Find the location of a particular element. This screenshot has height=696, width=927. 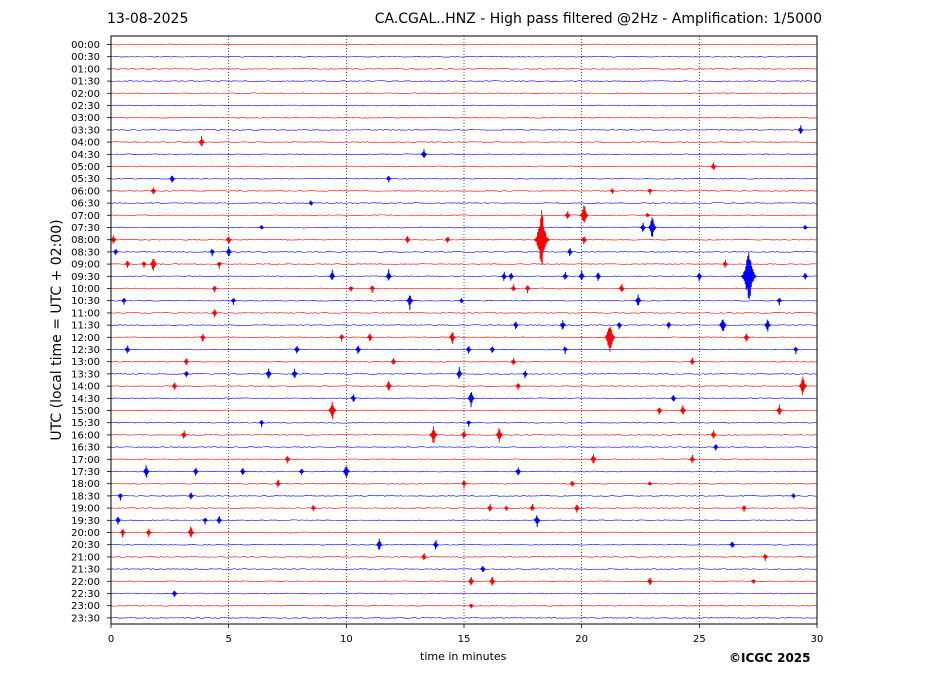

row-label: 01:30 is located at coordinates (85, 82).